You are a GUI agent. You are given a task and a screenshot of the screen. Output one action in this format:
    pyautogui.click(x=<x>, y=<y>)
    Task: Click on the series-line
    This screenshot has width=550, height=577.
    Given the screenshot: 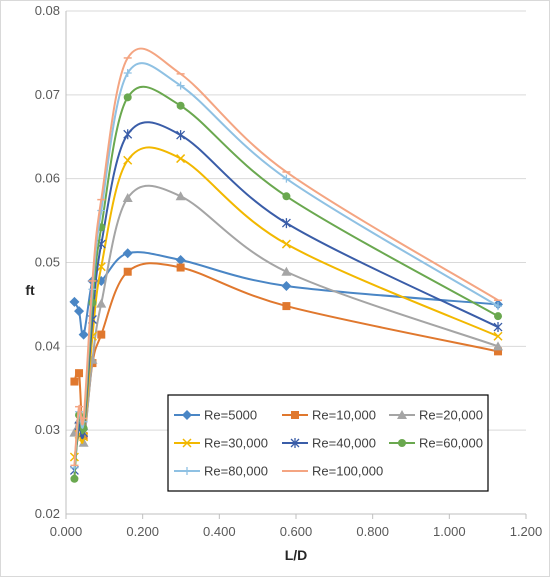 What is the action you would take?
    pyautogui.click(x=286, y=294)
    